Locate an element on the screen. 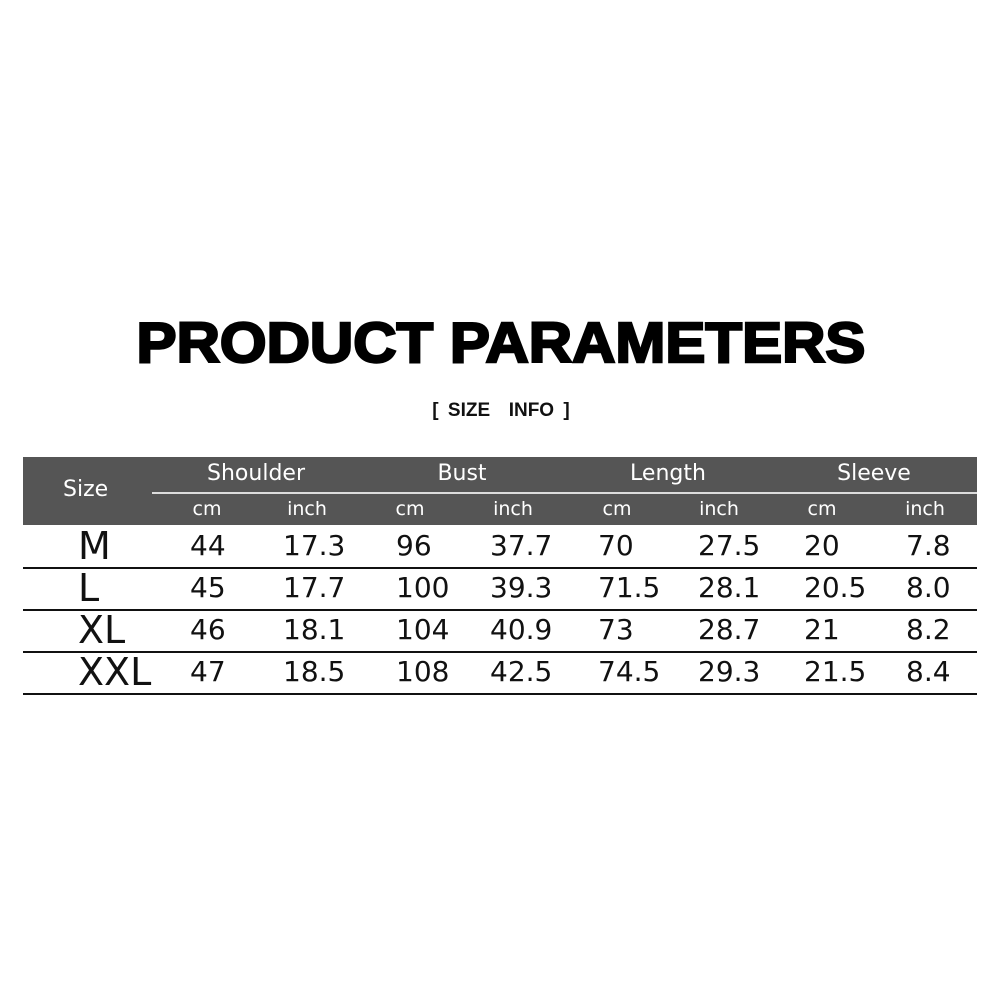 This screenshot has width=1002, height=1002. table-cell: 17.7 is located at coordinates (314, 587).